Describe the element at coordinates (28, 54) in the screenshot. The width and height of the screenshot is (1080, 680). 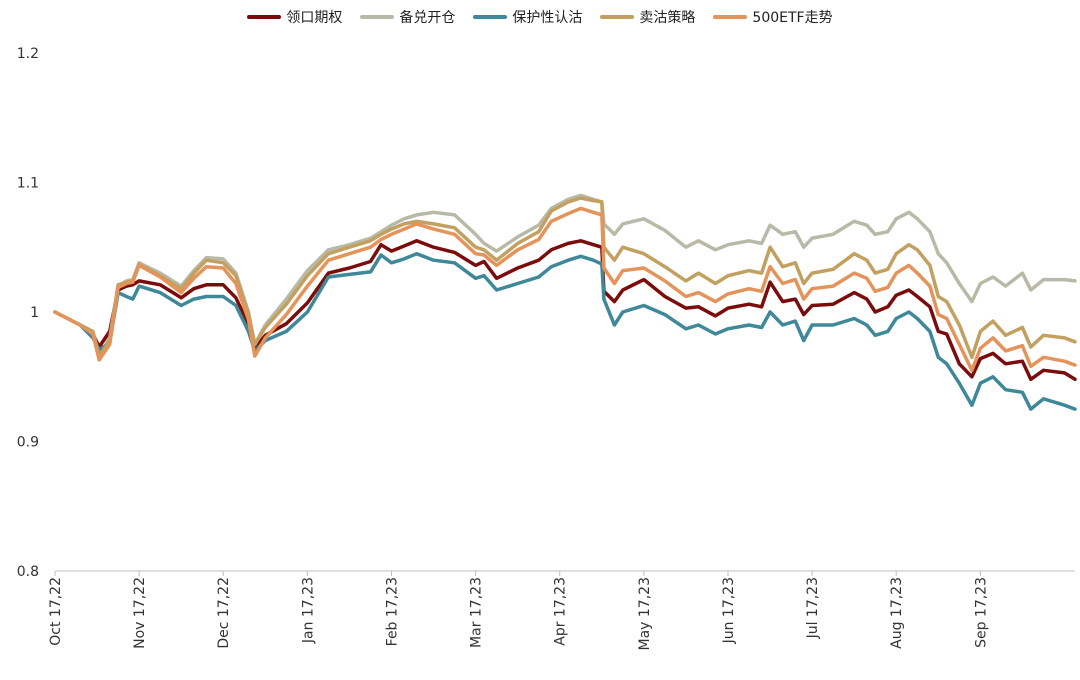
I see `y-tick-label: 1.2` at that location.